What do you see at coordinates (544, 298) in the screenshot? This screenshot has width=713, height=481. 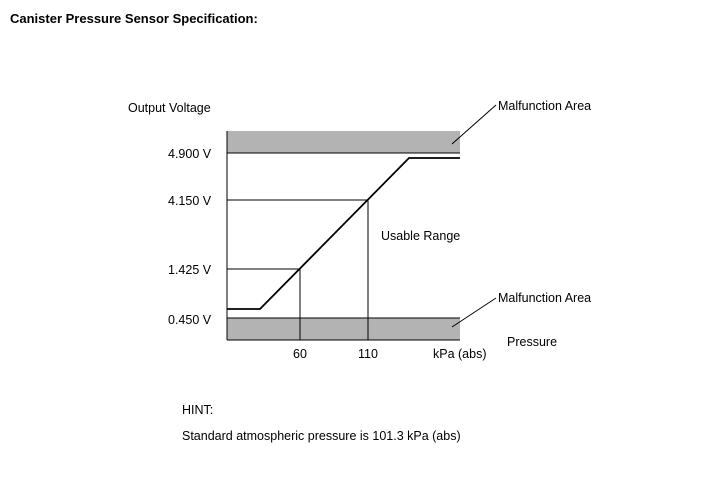 I see `malfunction-area-lower-label: Malfunction Area` at bounding box center [544, 298].